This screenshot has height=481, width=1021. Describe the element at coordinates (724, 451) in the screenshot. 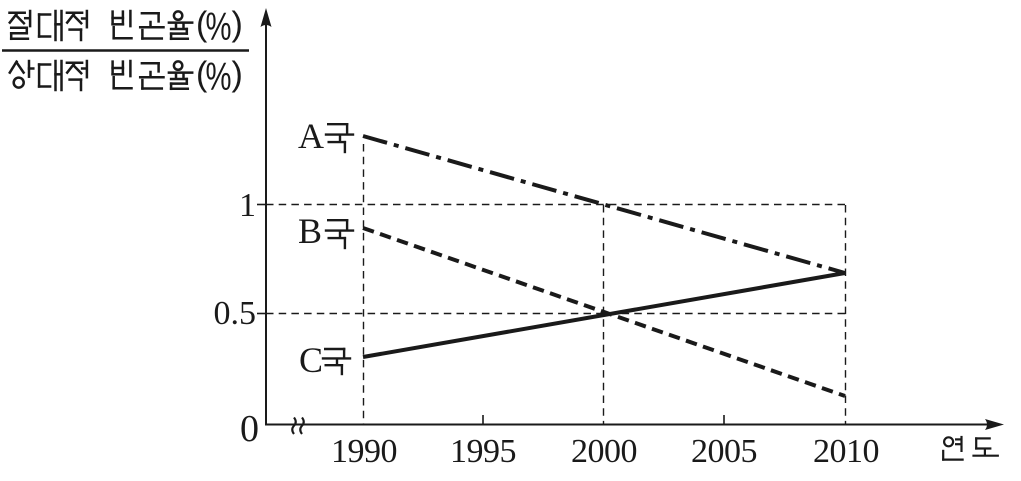

I see `svg-text: 2005` at that location.